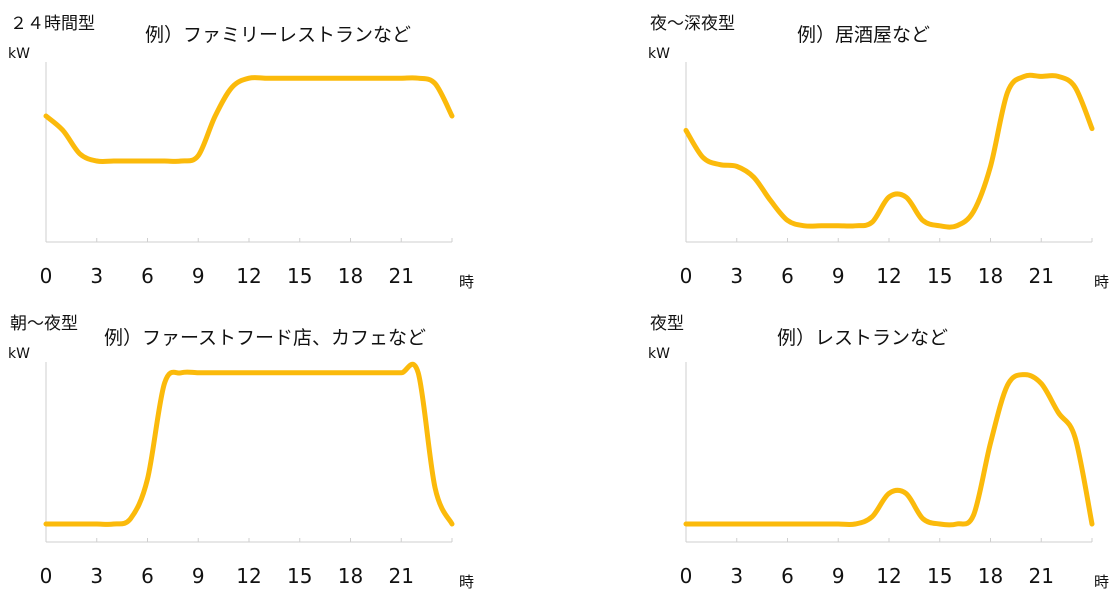  What do you see at coordinates (44, 324) in the screenshot?
I see `chart-title: 朝～夜型` at bounding box center [44, 324].